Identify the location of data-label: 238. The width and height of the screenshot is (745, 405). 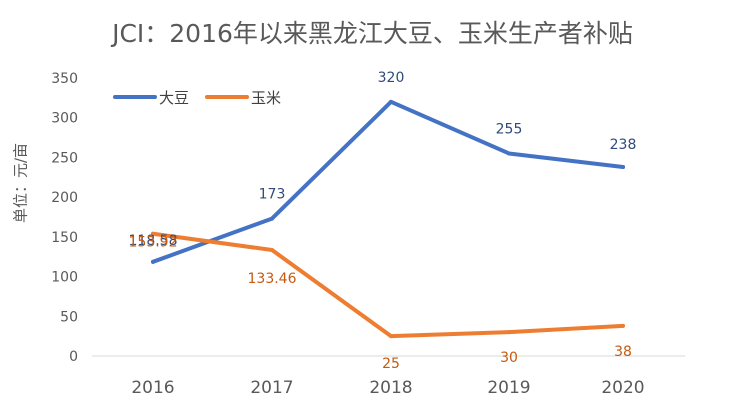
(623, 145).